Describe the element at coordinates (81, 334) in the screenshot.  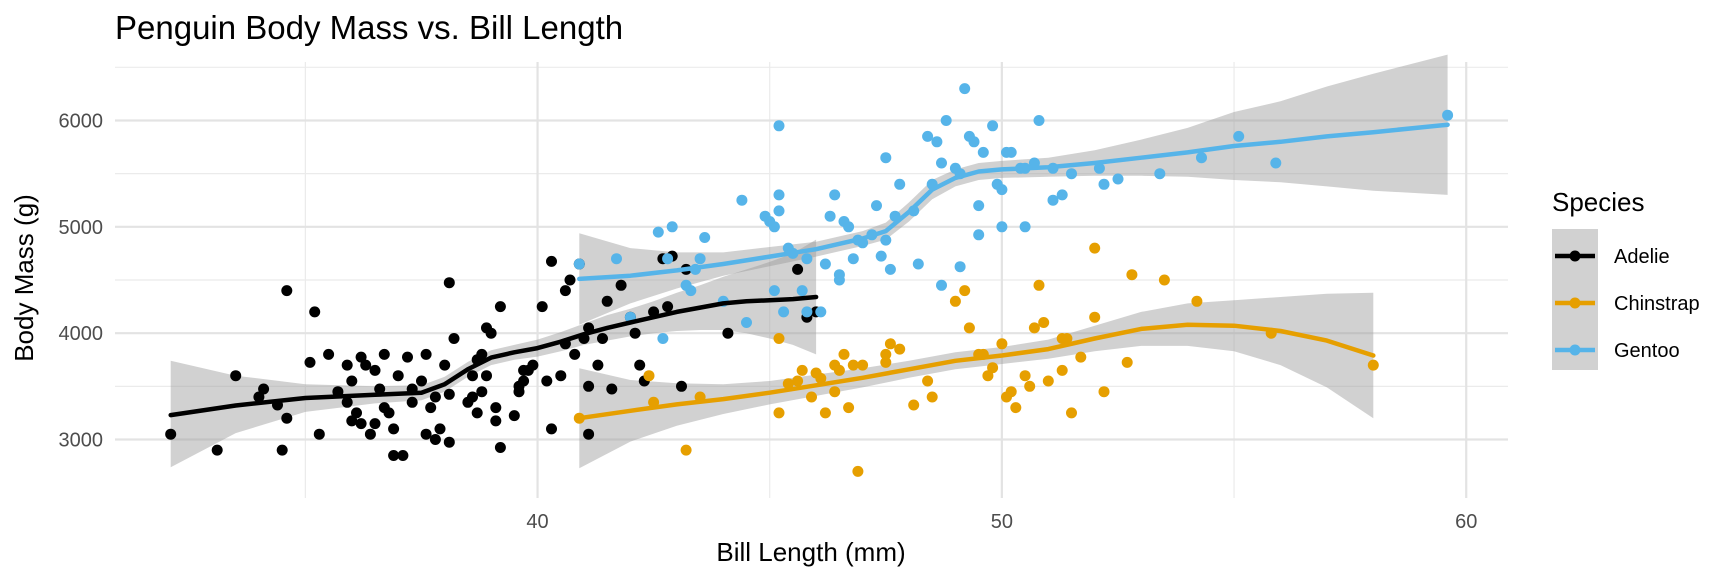
I see `y-tick-label: 4000` at that location.